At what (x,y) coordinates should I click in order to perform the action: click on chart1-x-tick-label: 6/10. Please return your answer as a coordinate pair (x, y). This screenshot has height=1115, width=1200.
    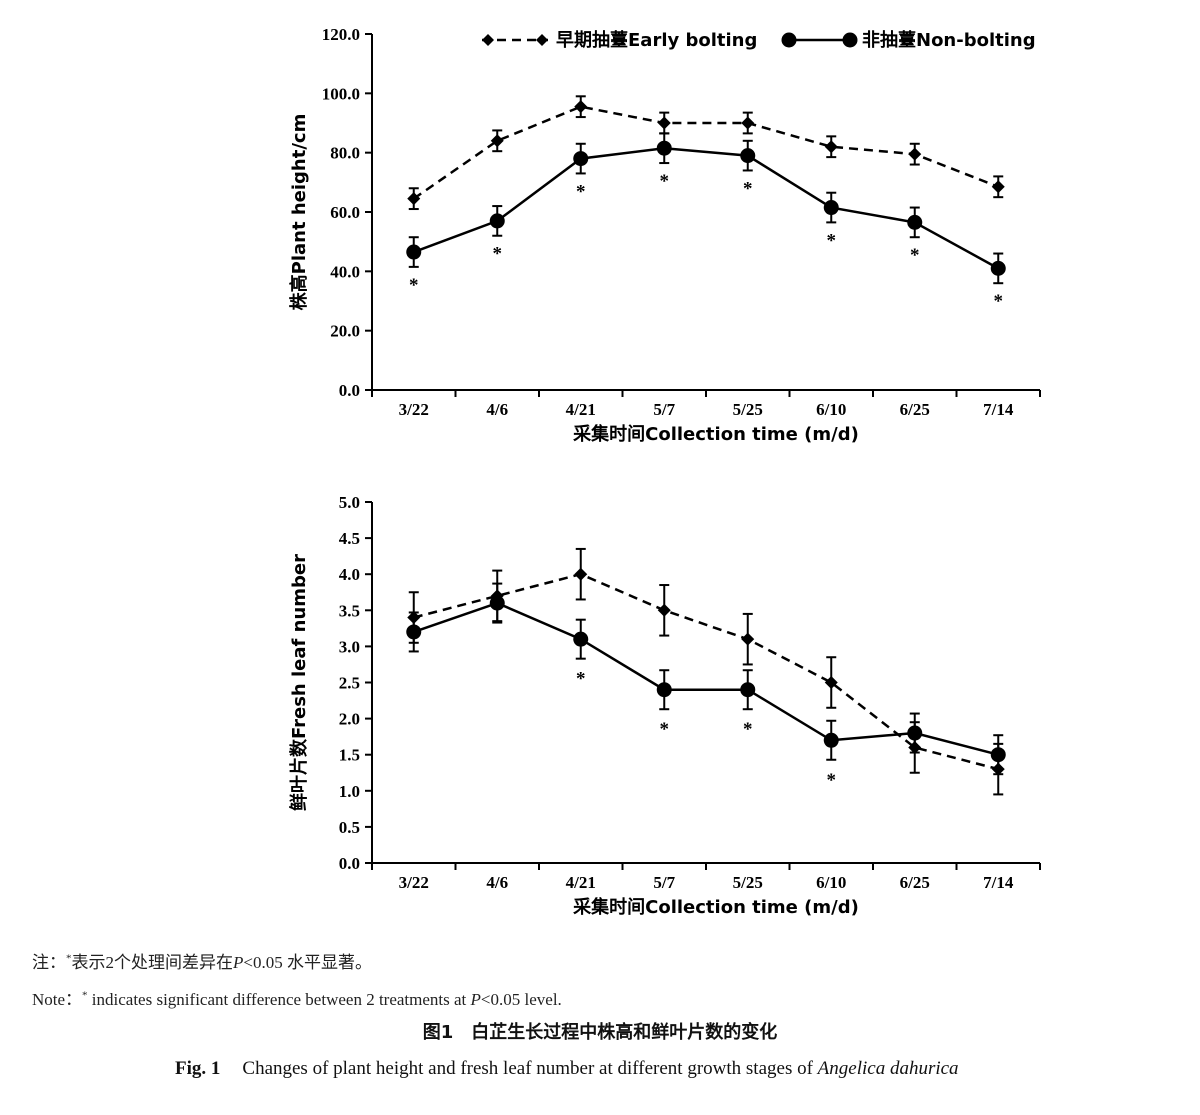
    Looking at the image, I should click on (831, 409).